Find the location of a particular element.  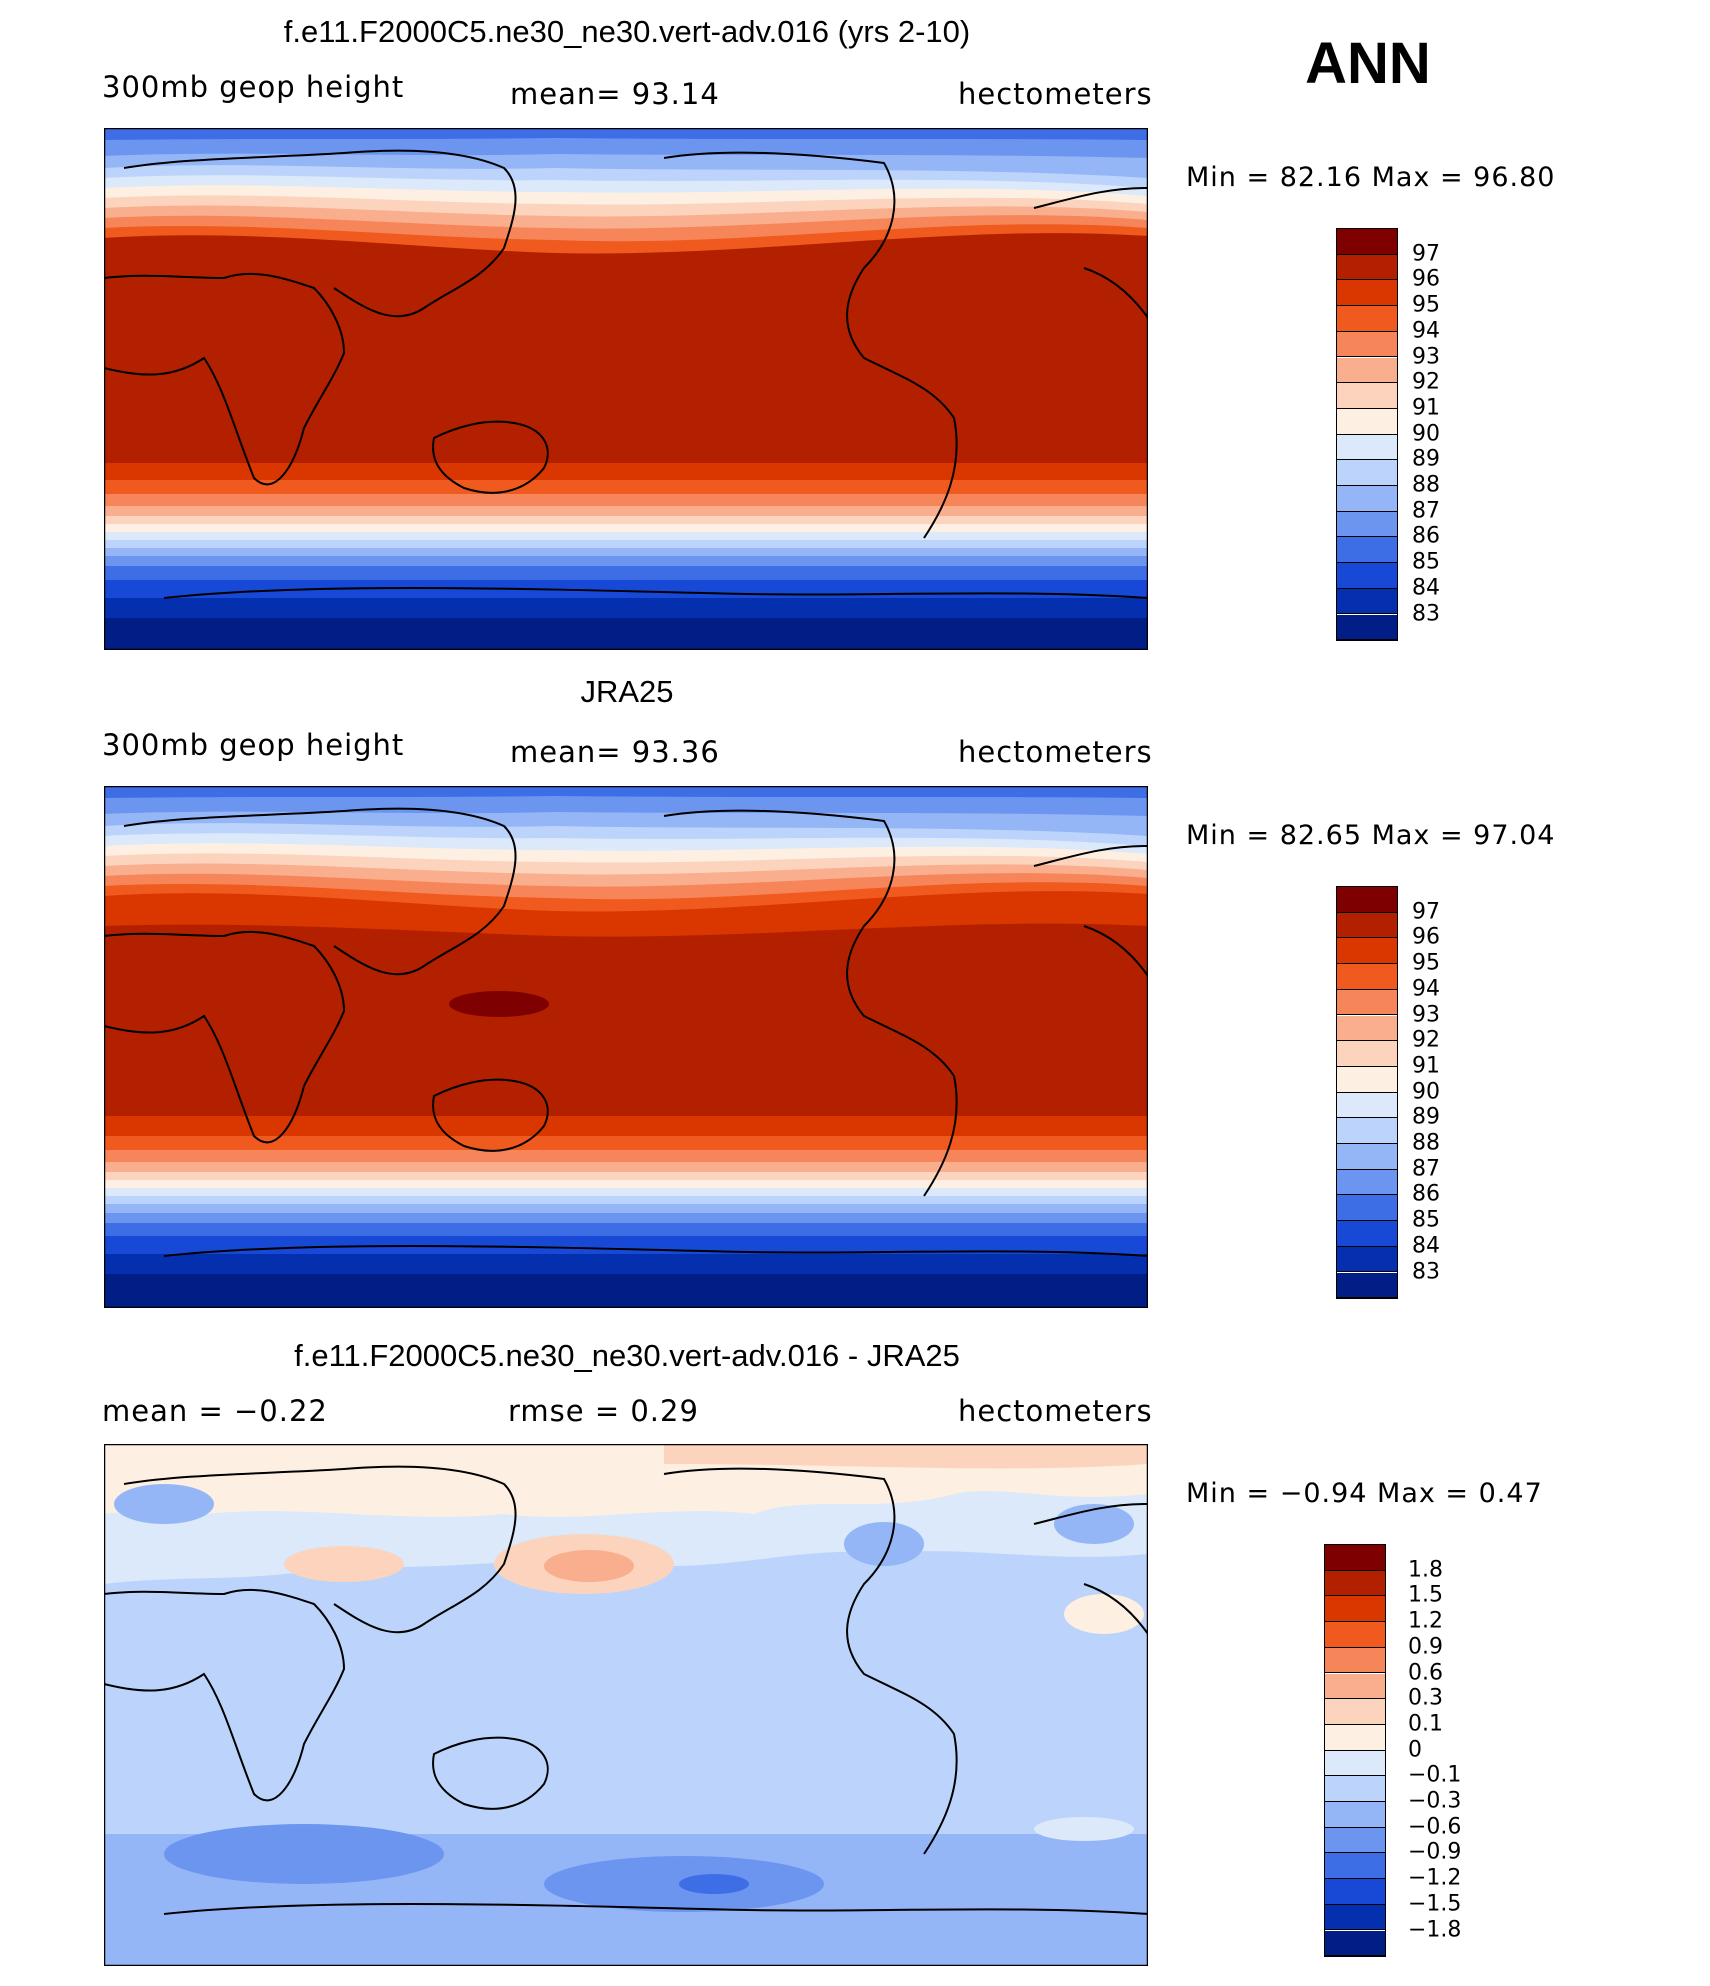

colorbar-tick-label: −0.1 is located at coordinates (1435, 1775).